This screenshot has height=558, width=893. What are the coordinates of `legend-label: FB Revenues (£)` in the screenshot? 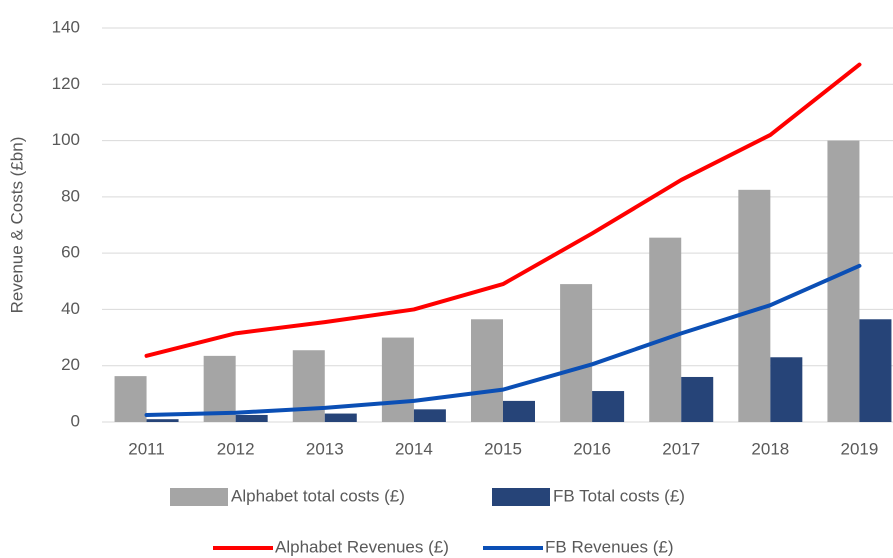 It's located at (609, 546).